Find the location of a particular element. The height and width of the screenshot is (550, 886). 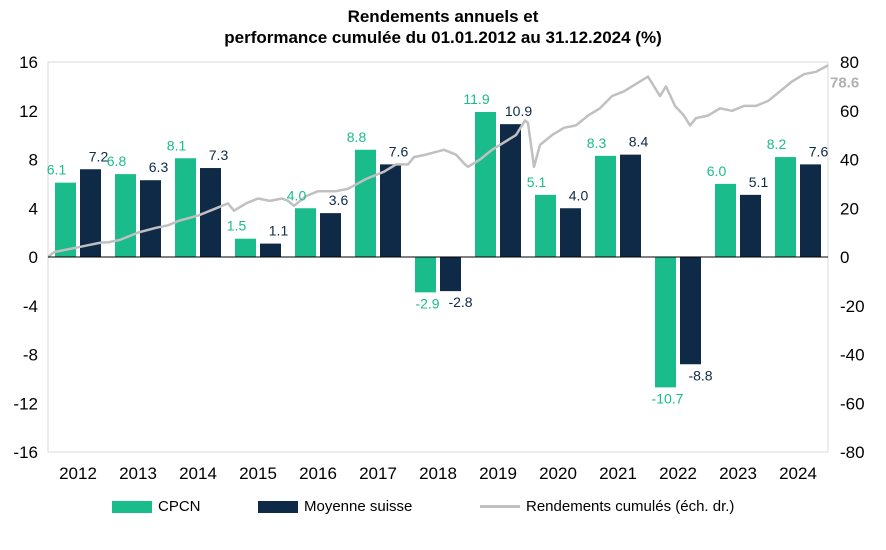

left-axis-tick-16: 16 is located at coordinates (28, 62).